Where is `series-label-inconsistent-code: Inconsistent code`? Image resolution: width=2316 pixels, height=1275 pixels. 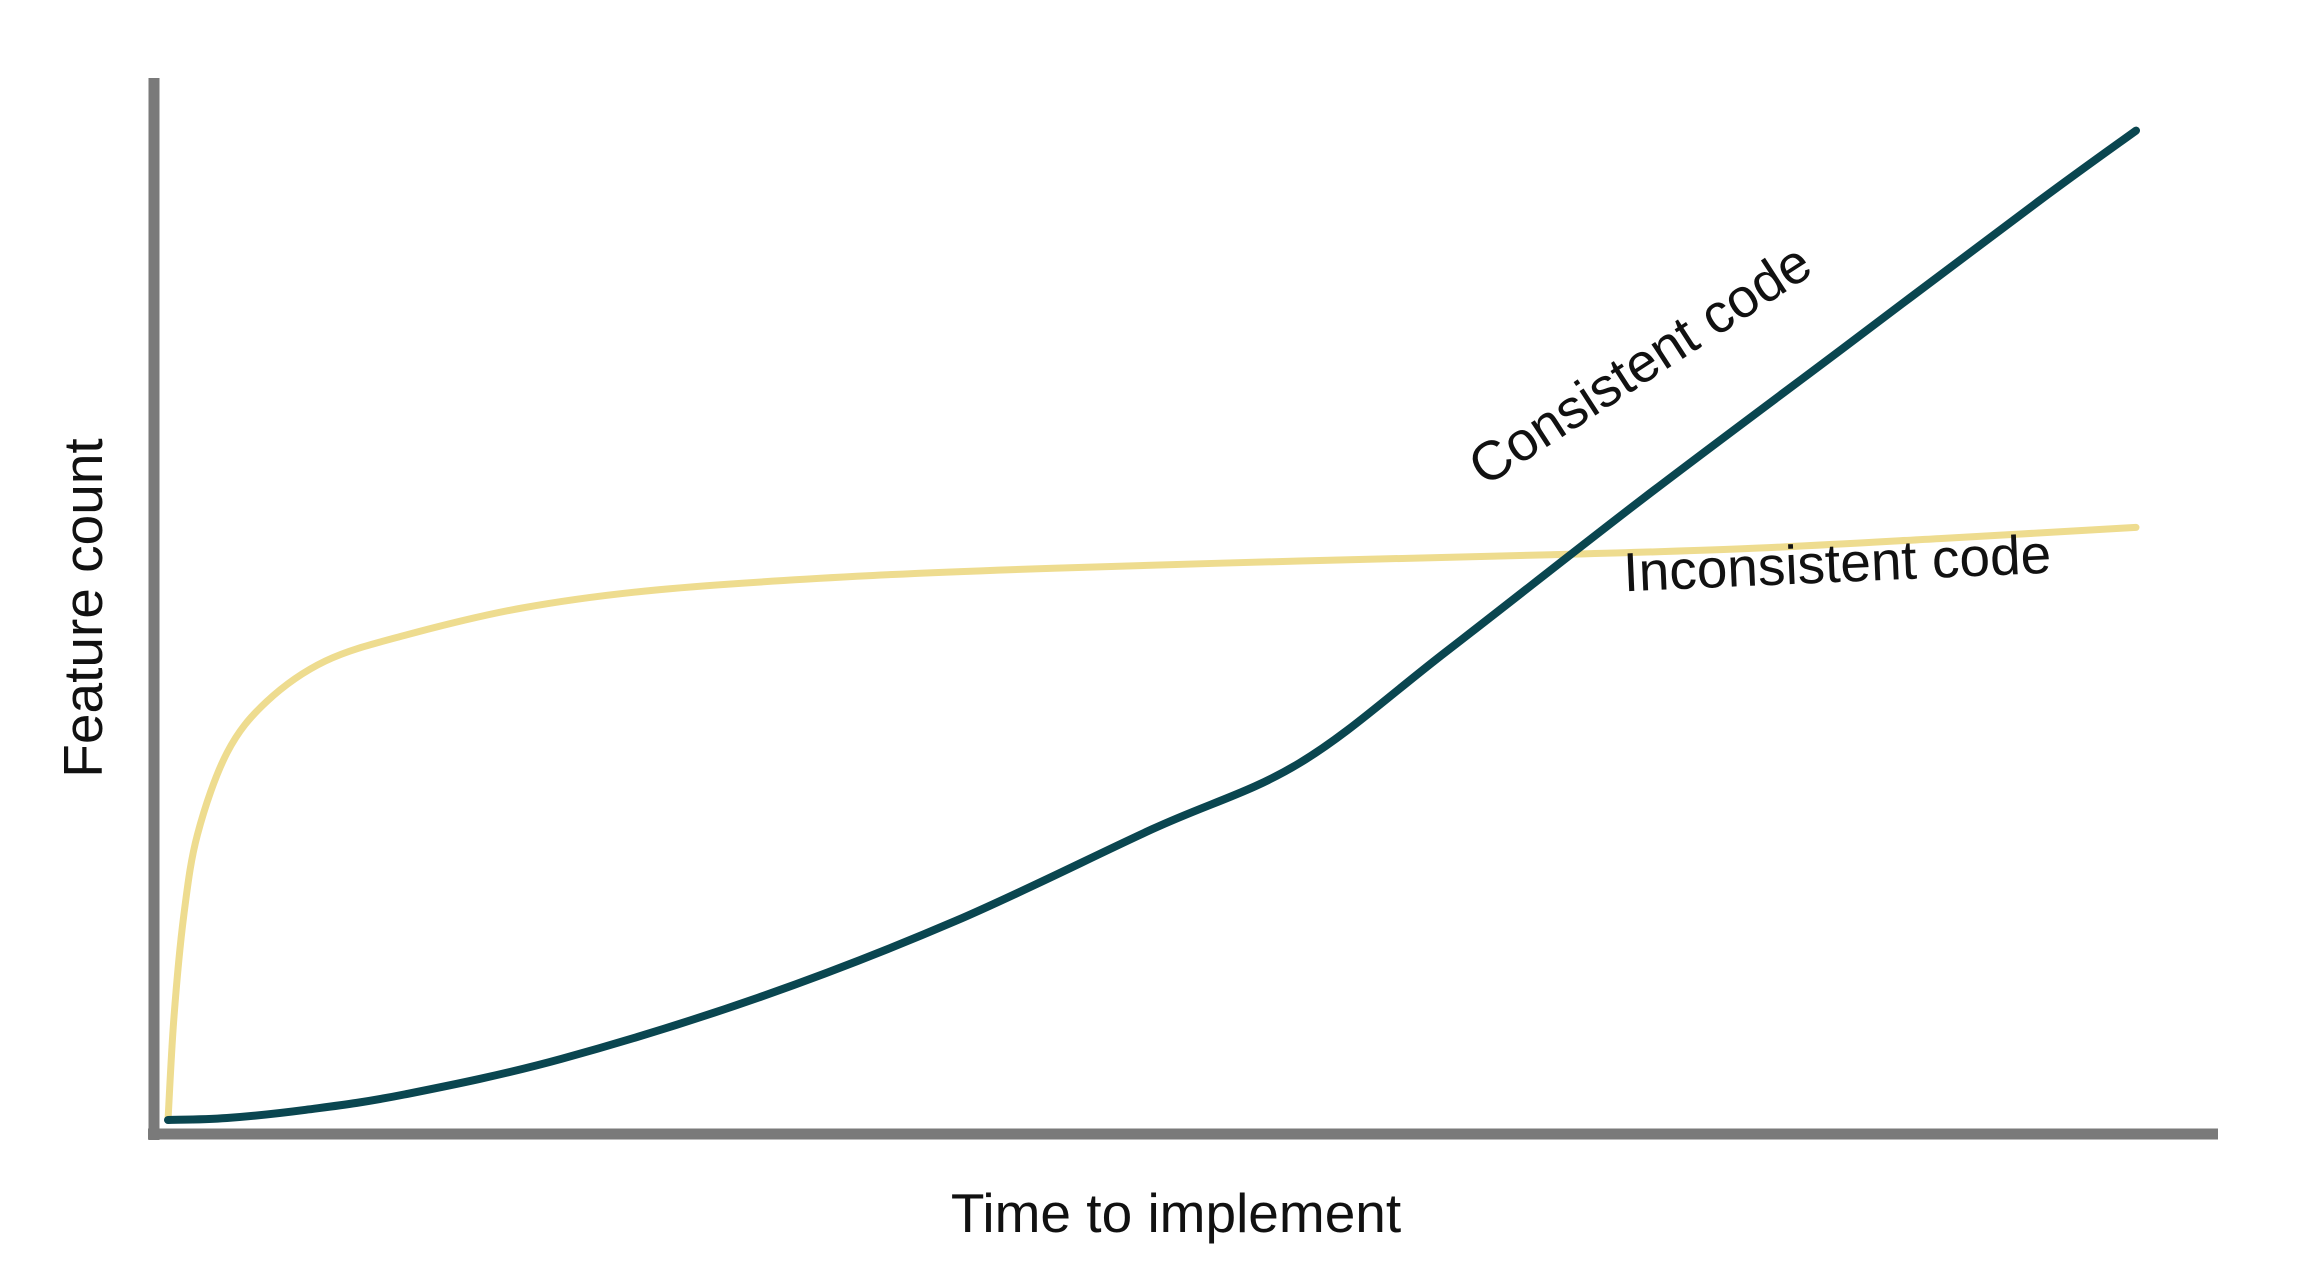
series-label-inconsistent-code: Inconsistent code is located at coordinates (1837, 563).